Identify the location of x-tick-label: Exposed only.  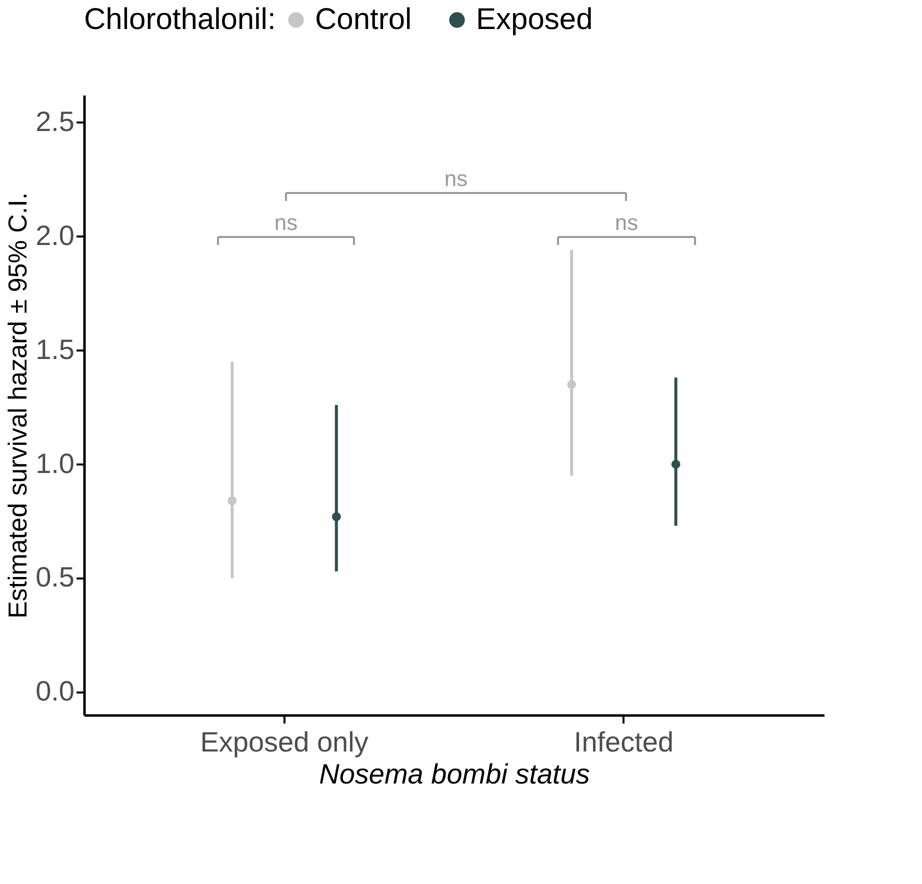
(284, 742).